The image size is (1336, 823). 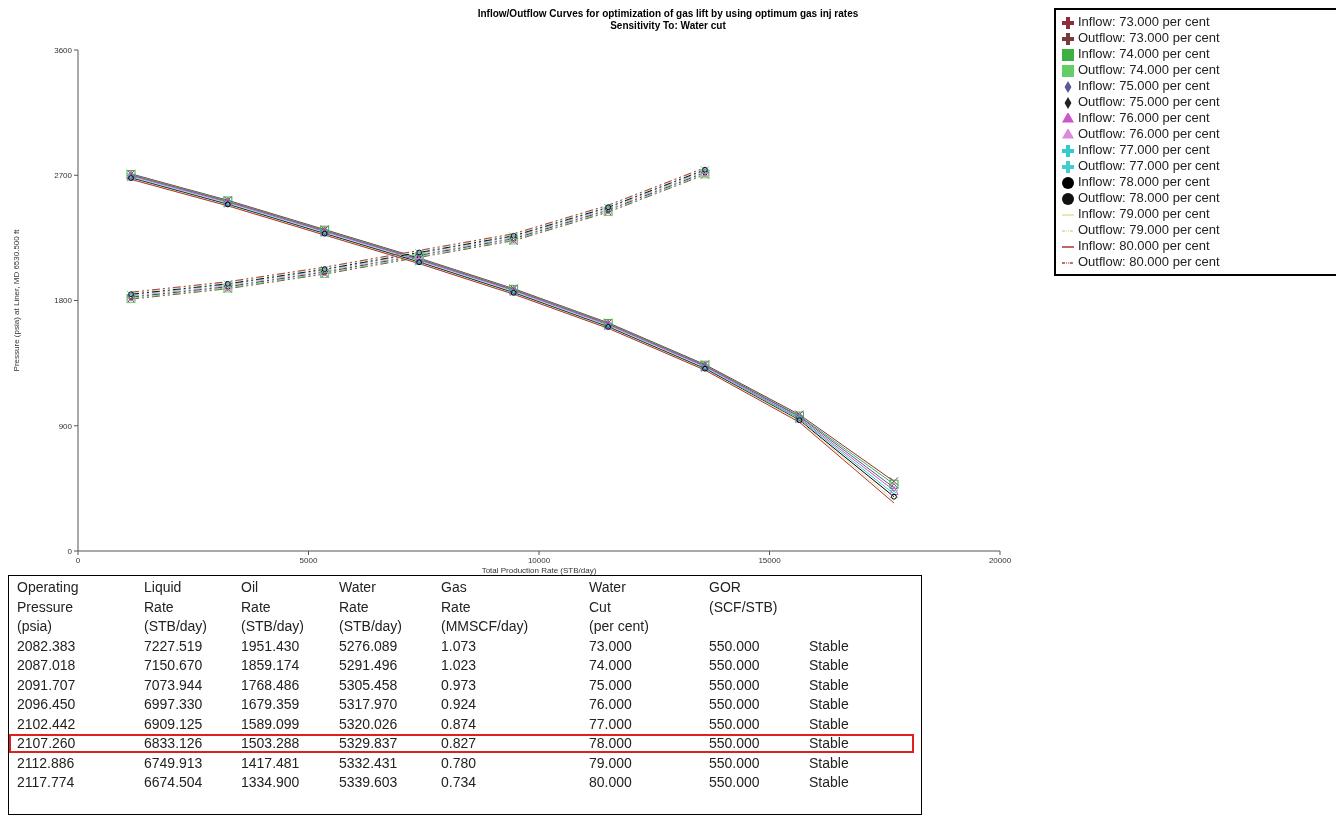 I want to click on legend-label: Inflow: 75.000 per cent, so click(x=1144, y=85).